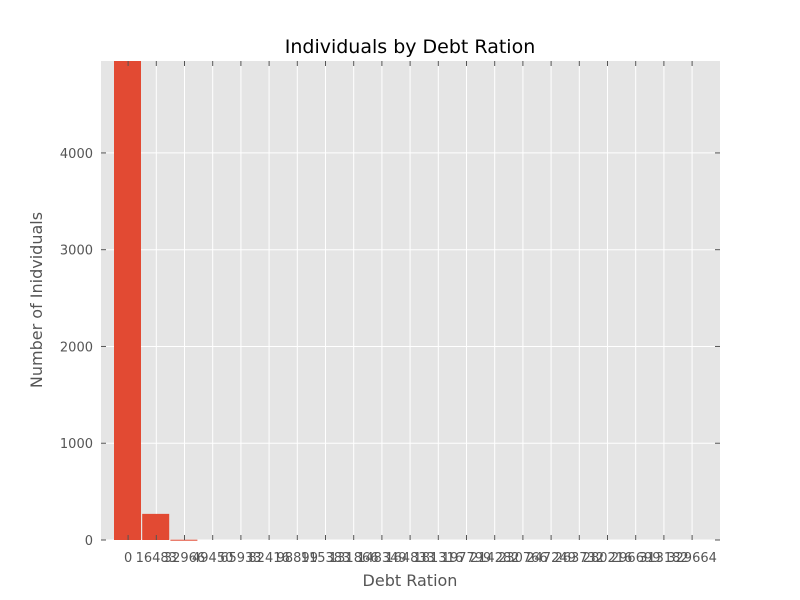  What do you see at coordinates (438, 558) in the screenshot?
I see `x-tick-label: 181316` at bounding box center [438, 558].